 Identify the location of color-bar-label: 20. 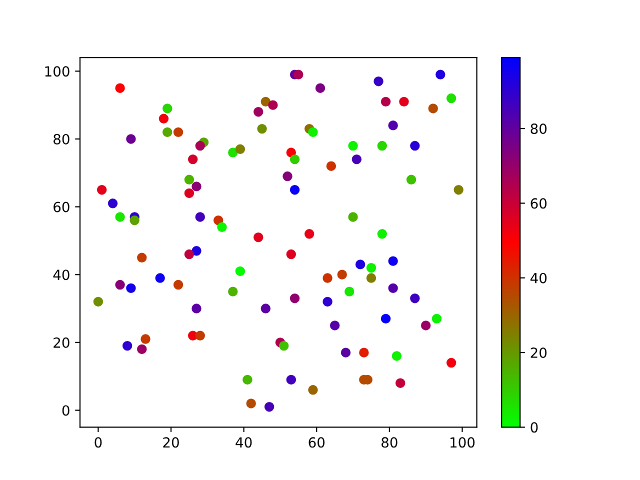
(538, 353).